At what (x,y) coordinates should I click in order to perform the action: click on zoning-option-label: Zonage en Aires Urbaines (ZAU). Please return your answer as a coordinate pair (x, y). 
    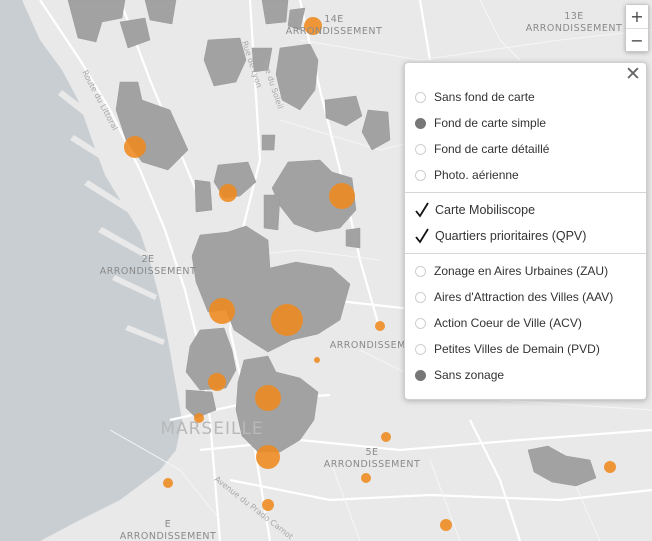
    Looking at the image, I should click on (521, 271).